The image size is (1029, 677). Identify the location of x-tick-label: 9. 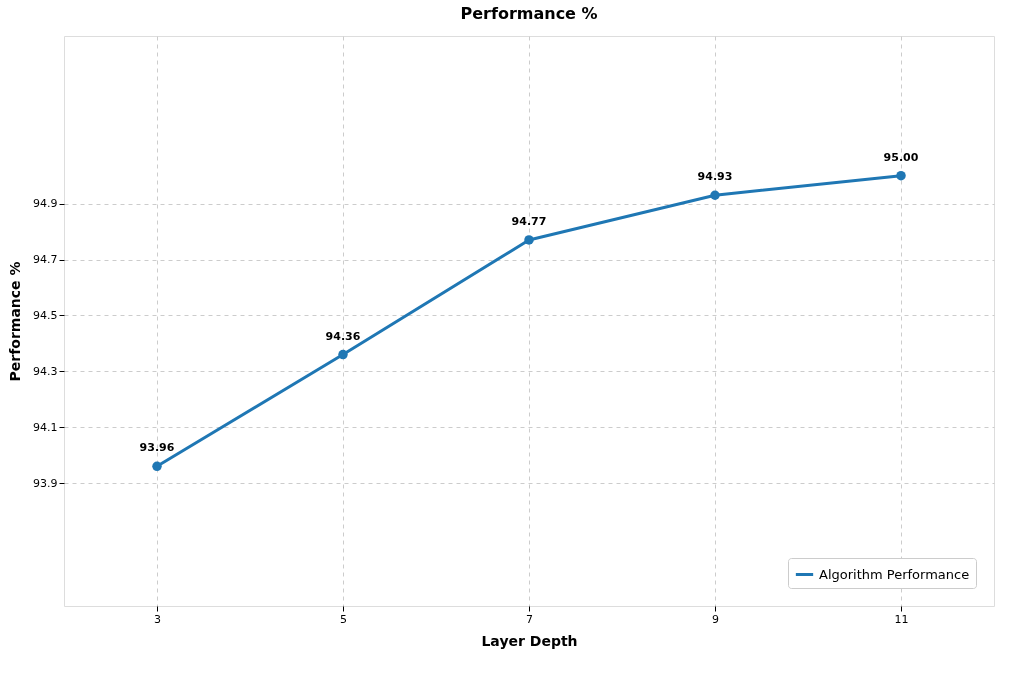
(715, 619).